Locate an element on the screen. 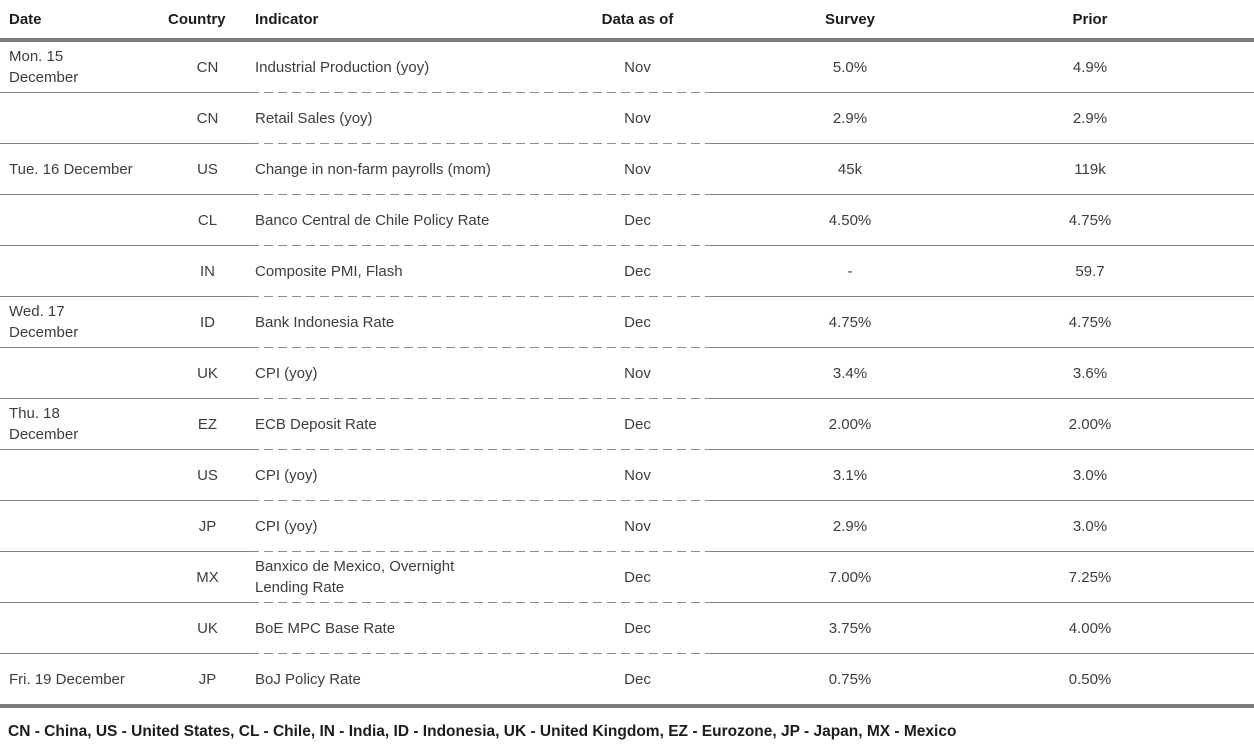 This screenshot has height=756, width=1254. prior-cell: 119k is located at coordinates (1122, 169).